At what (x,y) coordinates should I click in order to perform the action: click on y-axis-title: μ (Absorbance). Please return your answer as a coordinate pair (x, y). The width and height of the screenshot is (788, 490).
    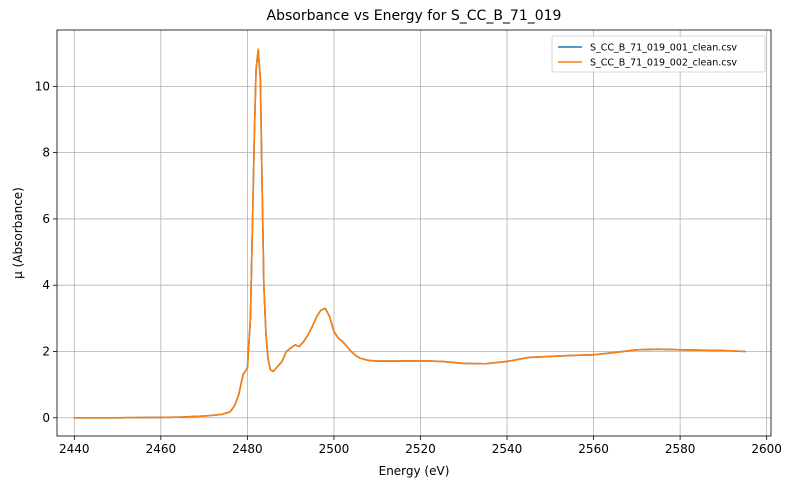
    Looking at the image, I should click on (18, 233).